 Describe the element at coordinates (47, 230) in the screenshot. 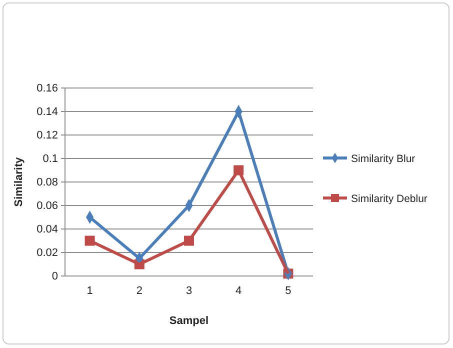

I see `y-tick-label: 0.04` at that location.